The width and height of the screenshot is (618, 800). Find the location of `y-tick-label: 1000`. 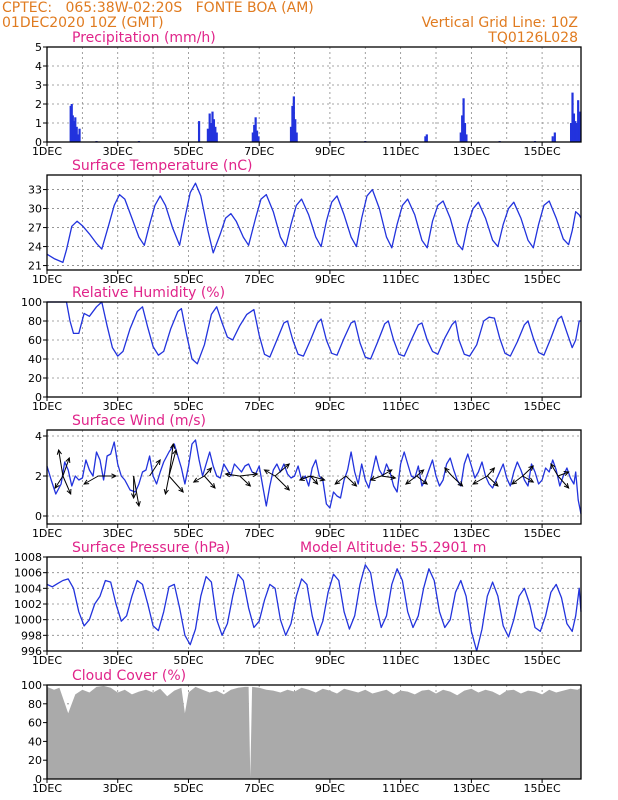

y-tick-label: 1000 is located at coordinates (28, 620).